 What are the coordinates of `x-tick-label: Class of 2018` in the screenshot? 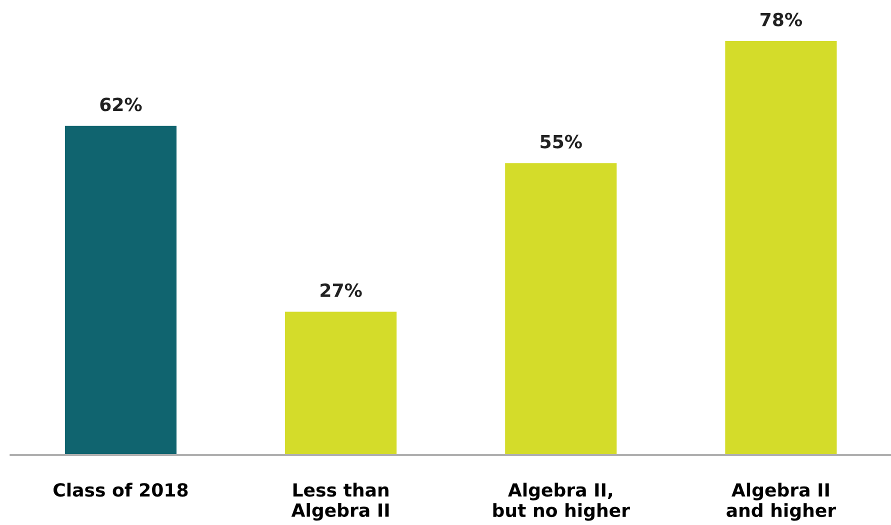 It's located at (121, 489).